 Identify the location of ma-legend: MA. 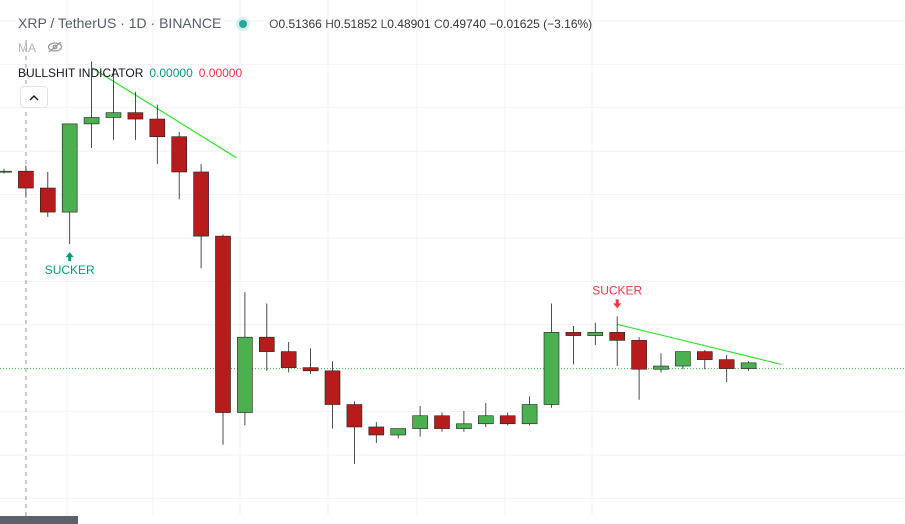
(40, 48).